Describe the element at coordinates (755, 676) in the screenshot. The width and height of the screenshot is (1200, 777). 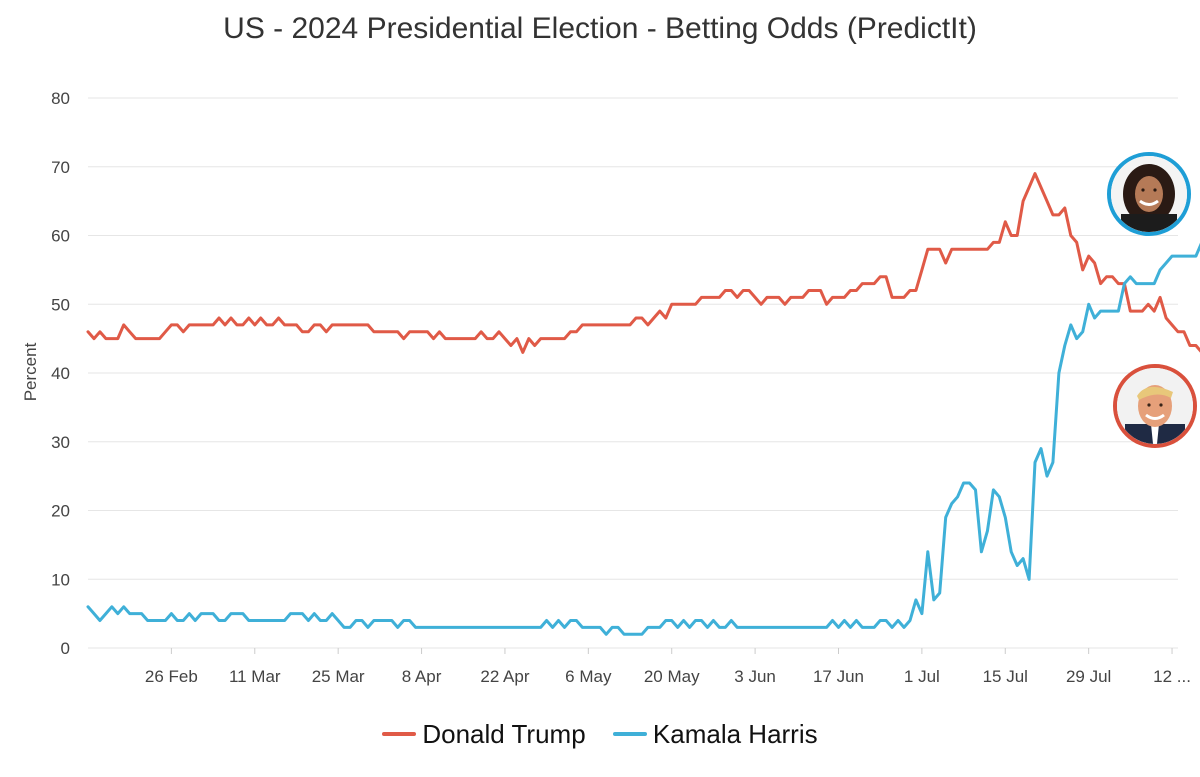
I see `x-tick-label: 3 Jun` at that location.